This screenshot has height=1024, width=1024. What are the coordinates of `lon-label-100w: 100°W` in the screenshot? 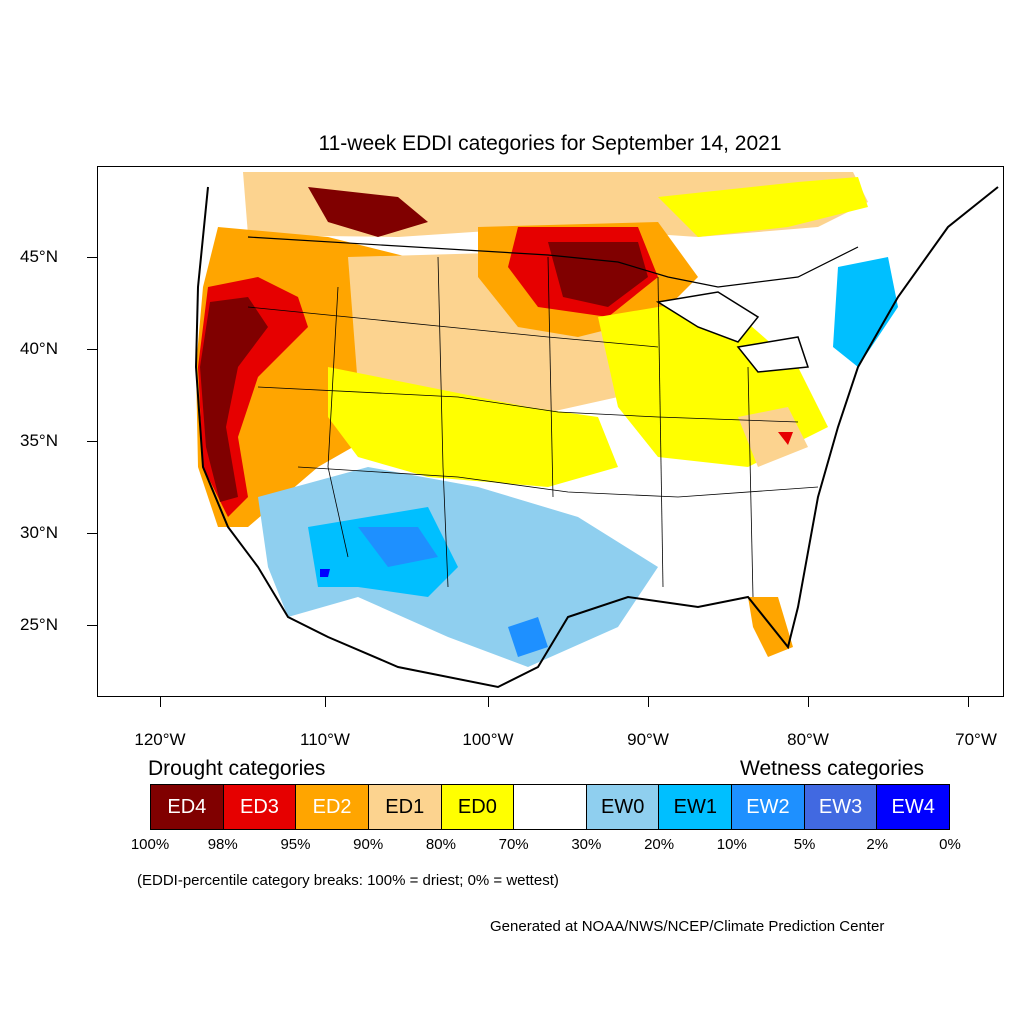 It's located at (488, 739).